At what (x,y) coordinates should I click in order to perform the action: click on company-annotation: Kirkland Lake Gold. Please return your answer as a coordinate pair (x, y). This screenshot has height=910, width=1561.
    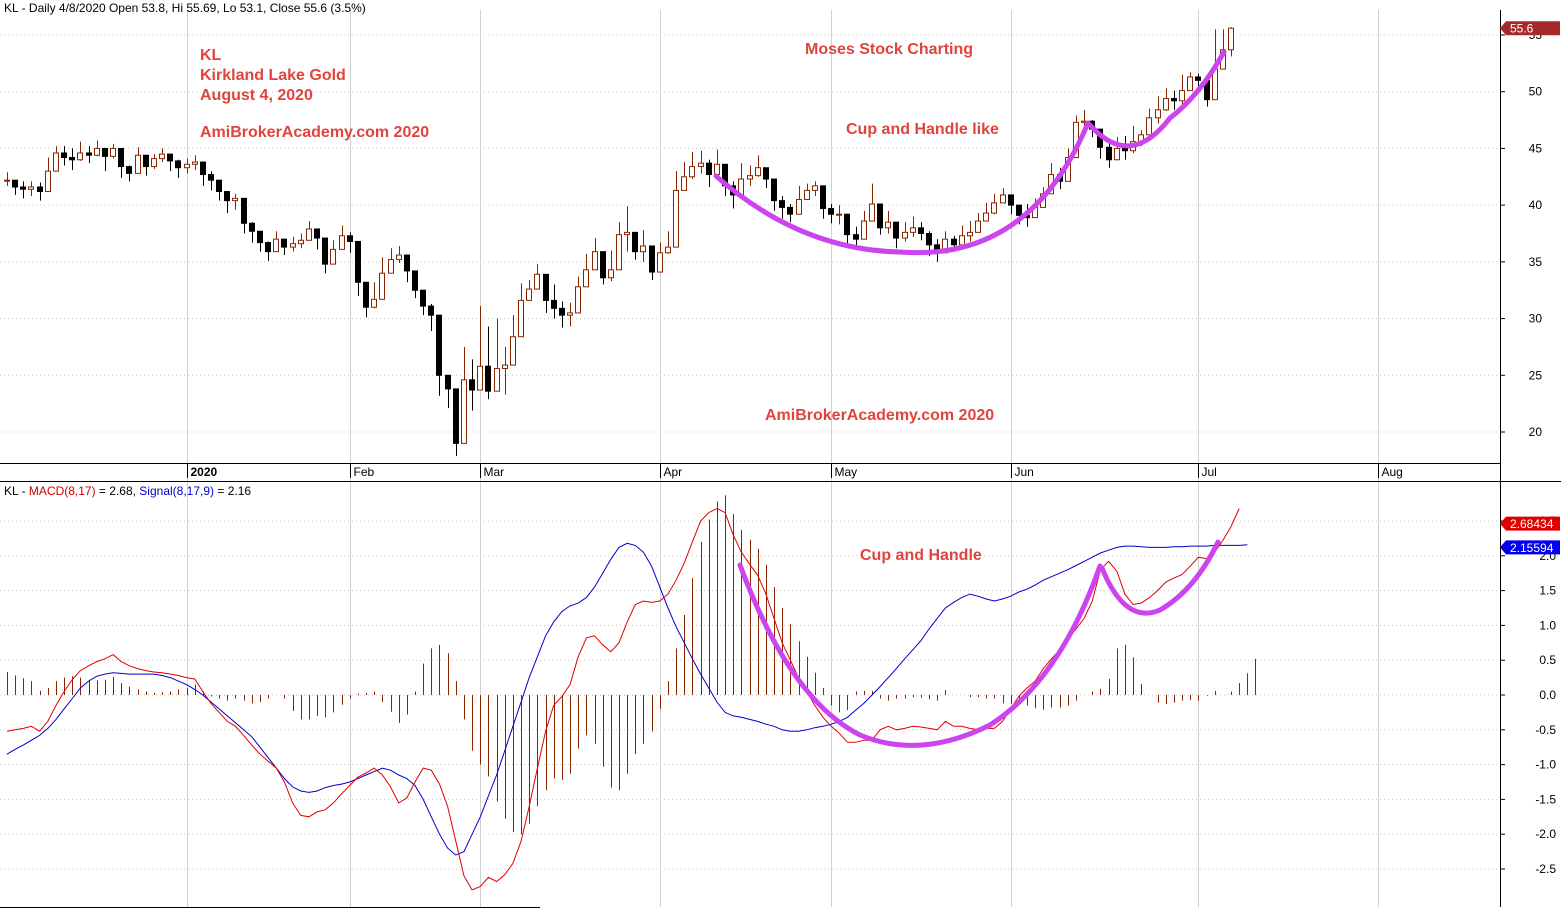
    Looking at the image, I should click on (273, 75).